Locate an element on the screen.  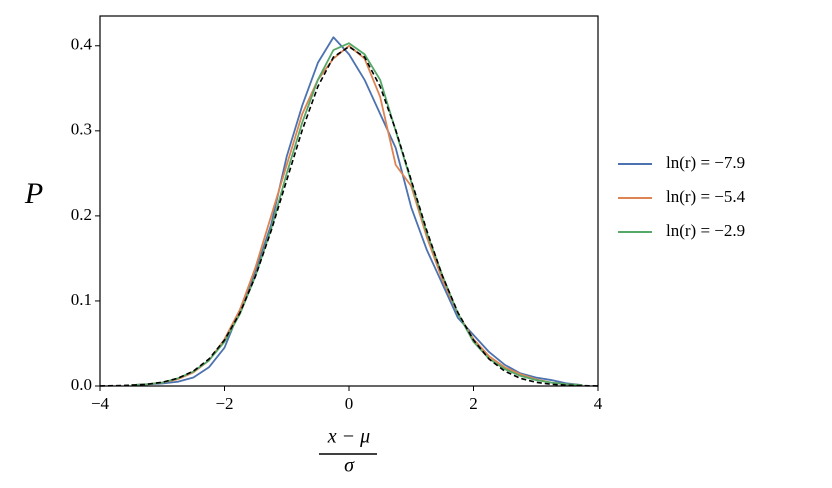
y-tick-label: 0.0 is located at coordinates (81, 384).